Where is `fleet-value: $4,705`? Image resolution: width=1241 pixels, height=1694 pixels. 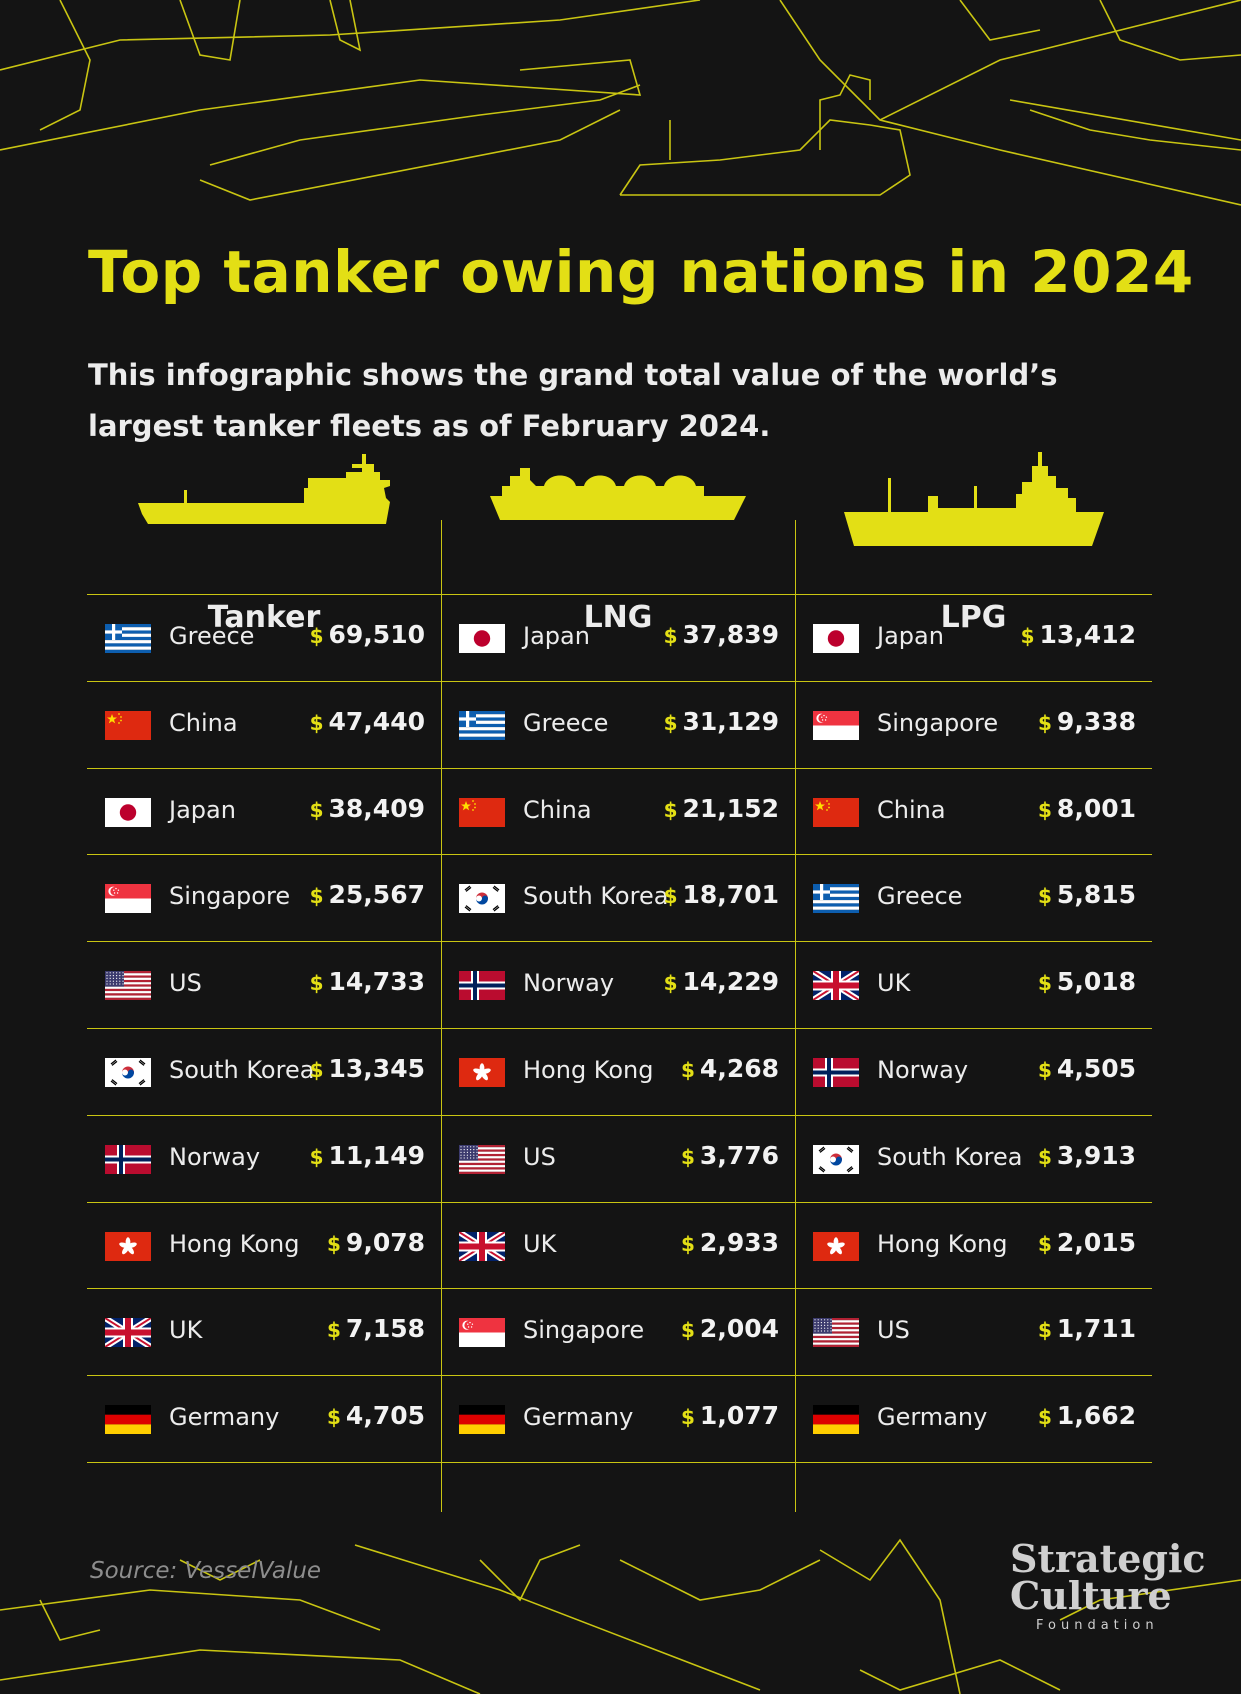
fleet-value: $4,705 is located at coordinates (376, 1415).